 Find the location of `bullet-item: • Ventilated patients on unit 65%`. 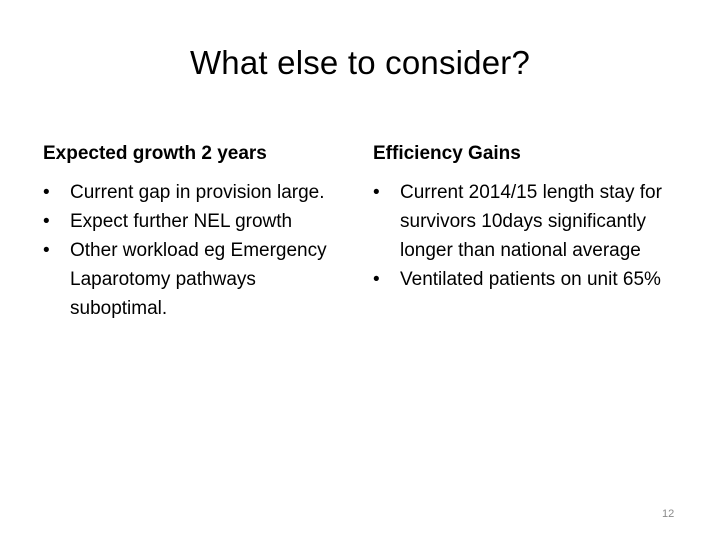

bullet-item: • Ventilated patients on unit 65% is located at coordinates (533, 279).